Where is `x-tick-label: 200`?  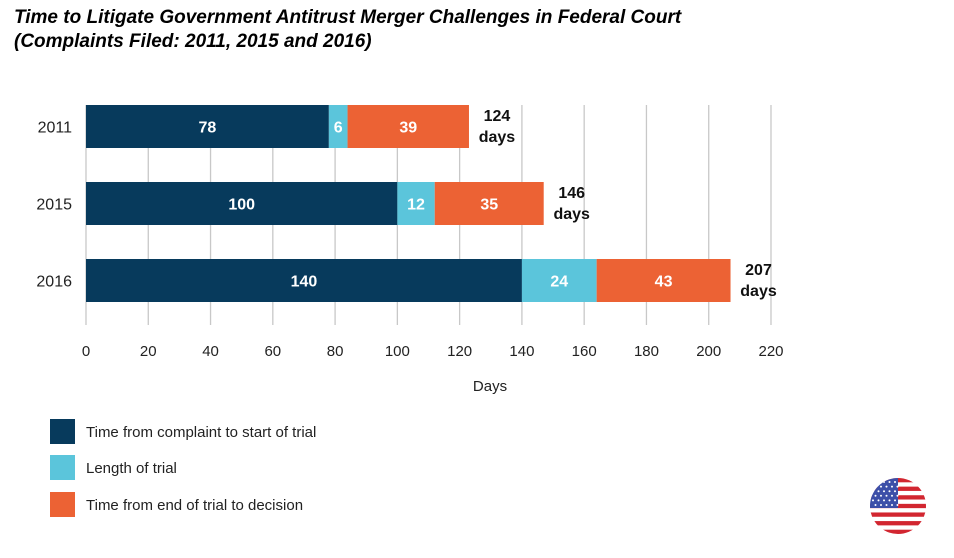
x-tick-label: 200 is located at coordinates (708, 351).